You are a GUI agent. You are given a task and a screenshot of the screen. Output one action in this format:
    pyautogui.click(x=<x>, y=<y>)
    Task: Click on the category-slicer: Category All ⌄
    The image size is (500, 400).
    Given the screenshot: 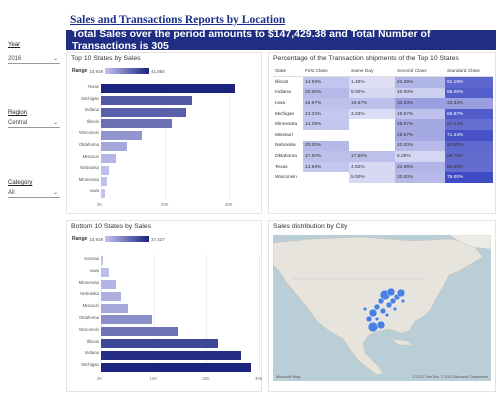 What is the action you would take?
    pyautogui.click(x=34, y=189)
    